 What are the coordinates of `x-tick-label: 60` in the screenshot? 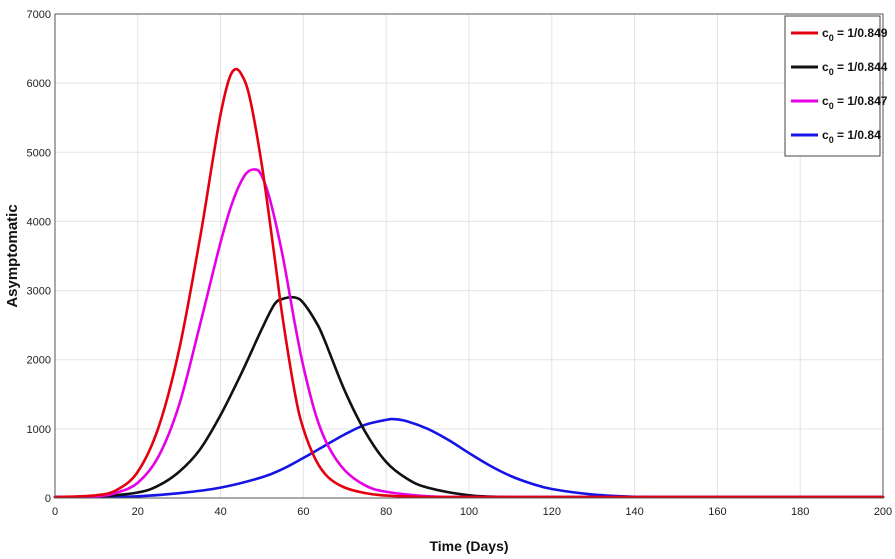 It's located at (303, 512).